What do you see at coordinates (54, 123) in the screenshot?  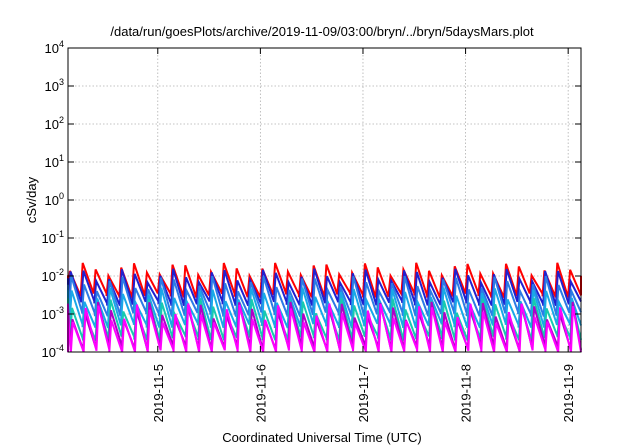 I see `y-tick-label: 10²` at bounding box center [54, 123].